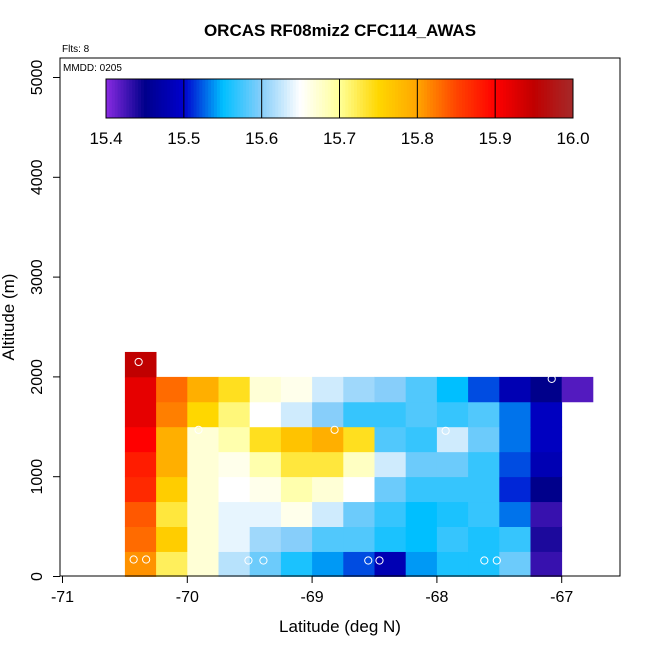  What do you see at coordinates (340, 626) in the screenshot?
I see `x-axis-label: Latitude (deg N)` at bounding box center [340, 626].